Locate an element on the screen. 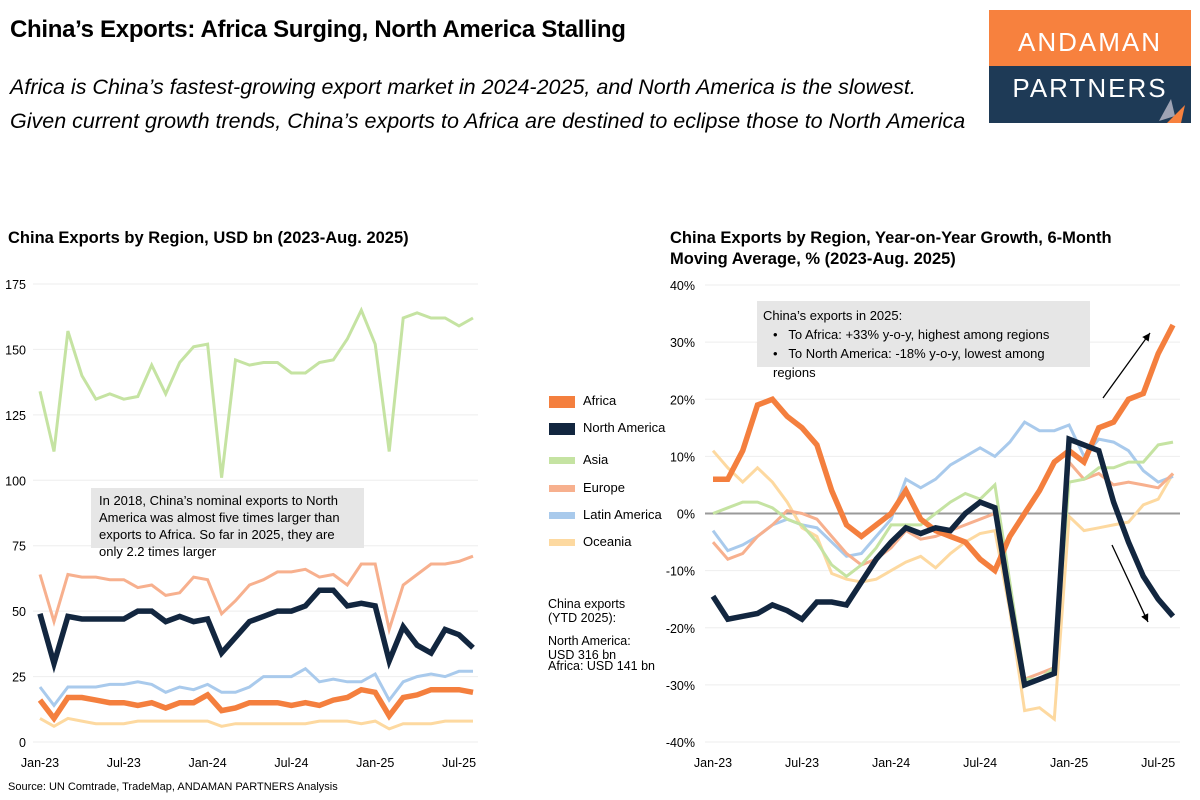 The height and width of the screenshot is (800, 1200). series-line-europe is located at coordinates (256, 595).